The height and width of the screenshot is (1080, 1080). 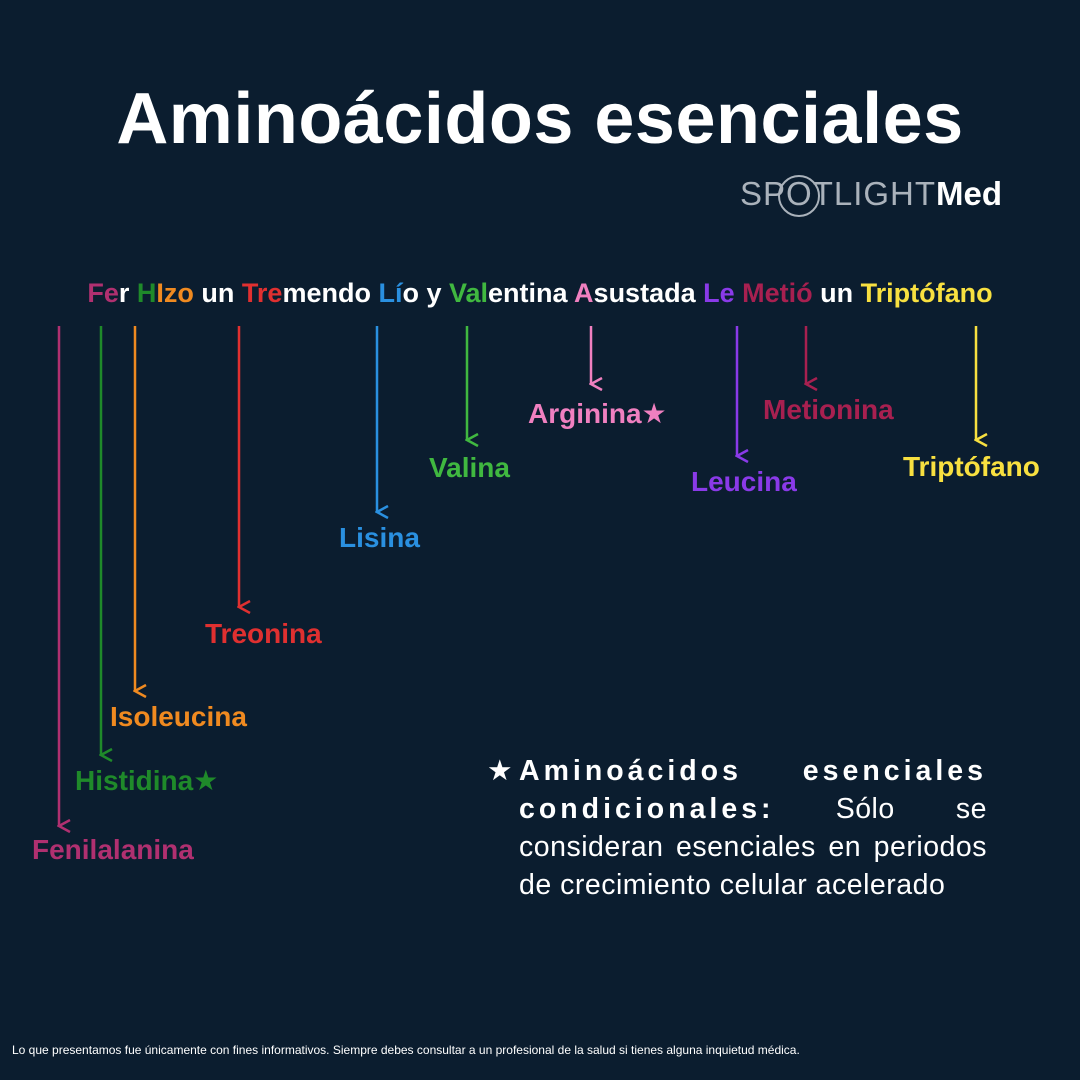 I want to click on label-arginina: Arginina★, so click(x=597, y=413).